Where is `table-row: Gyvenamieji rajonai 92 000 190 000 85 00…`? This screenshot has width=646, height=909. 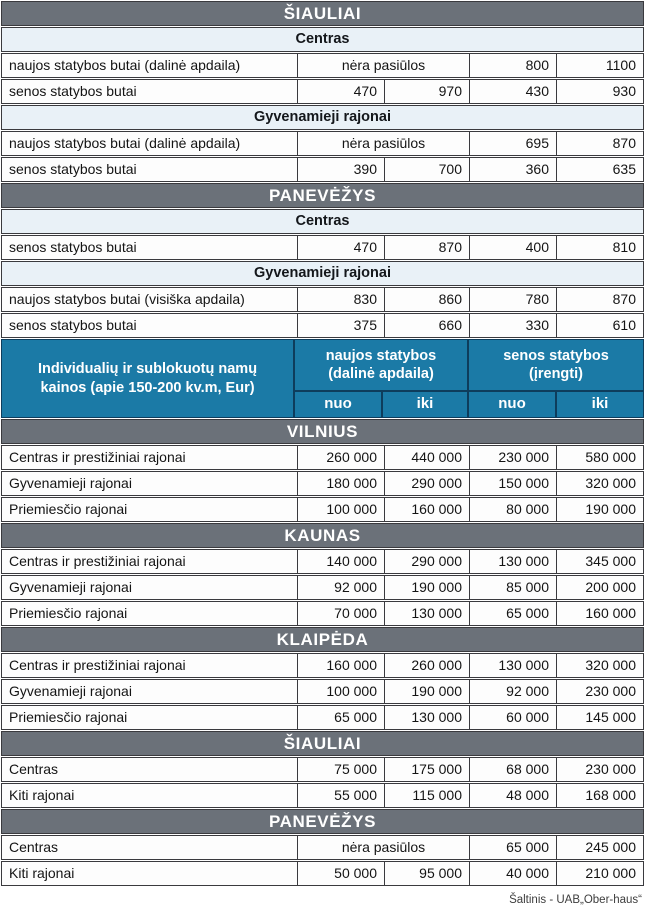
table-row: Gyvenamieji rajonai 92 000 190 000 85 00… is located at coordinates (322, 587).